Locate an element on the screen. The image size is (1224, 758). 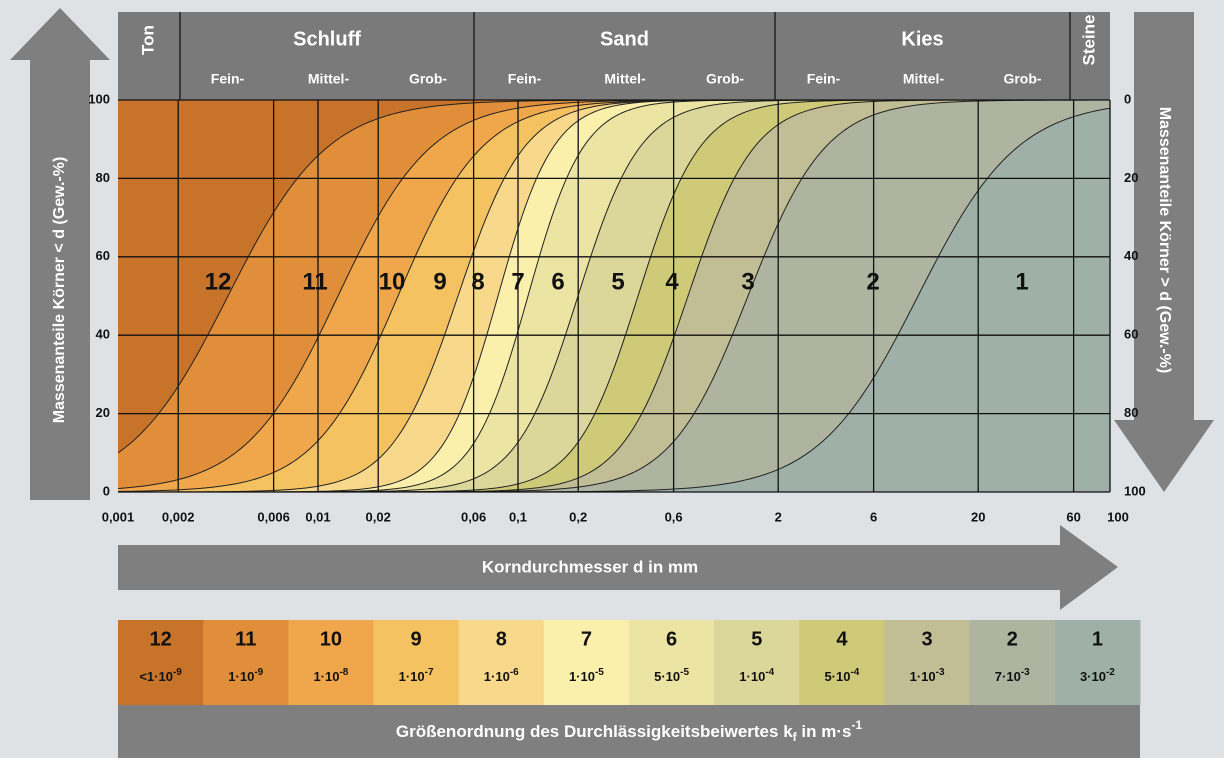
header-bar is located at coordinates (614, 56).